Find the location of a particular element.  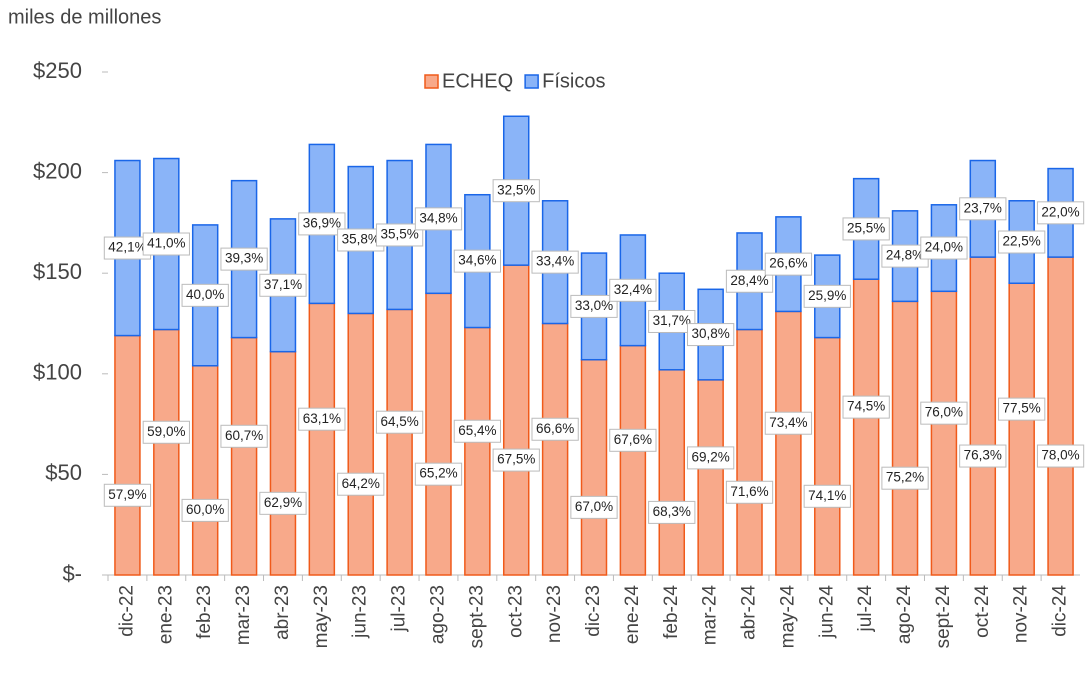

data-label: 67,0% is located at coordinates (594, 506).